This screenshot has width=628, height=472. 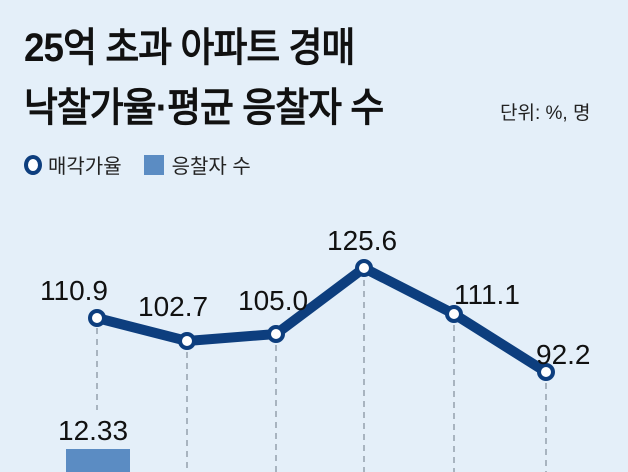 I want to click on label-p1: 102.7, so click(x=173, y=306).